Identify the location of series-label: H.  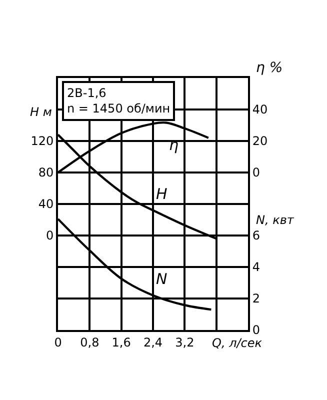
(162, 194).